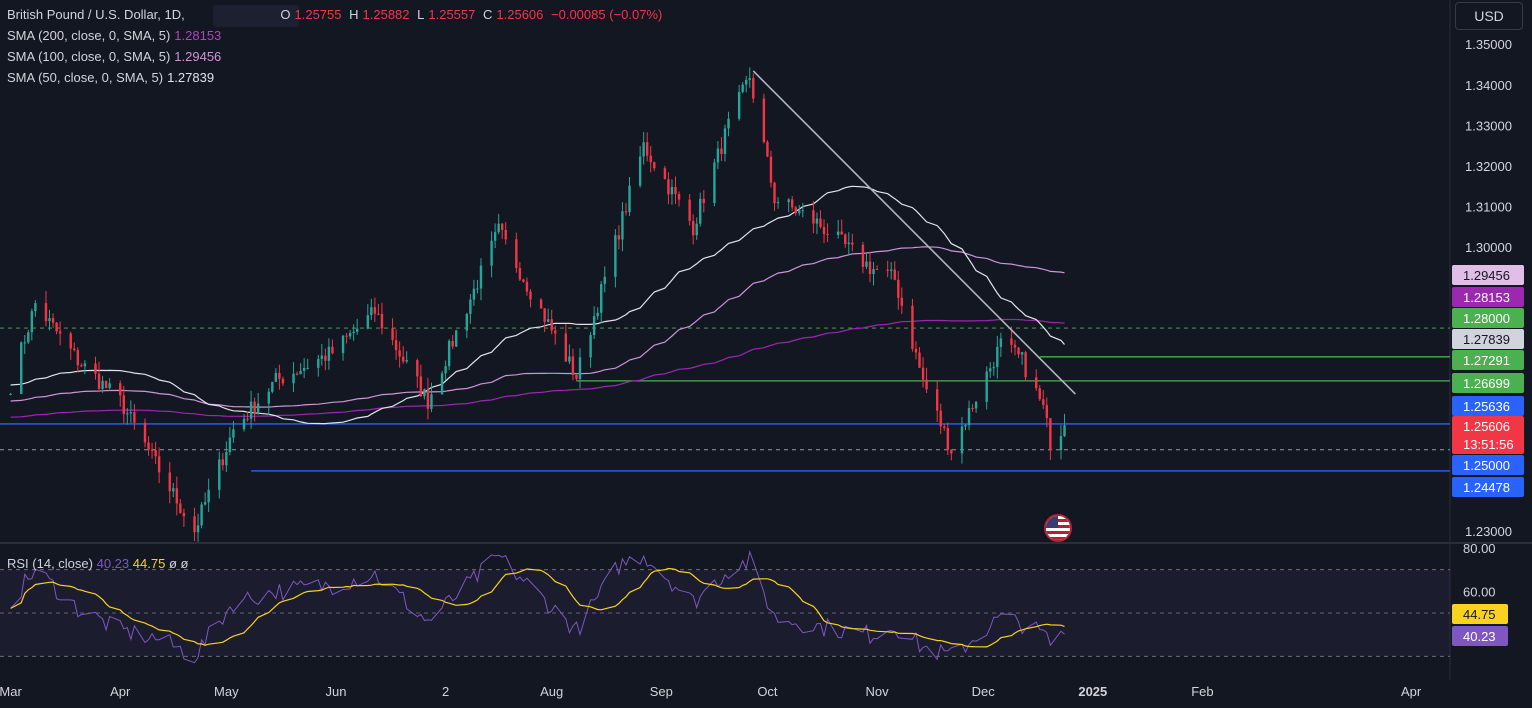  Describe the element at coordinates (1058, 528) in the screenshot. I see `us-flag-icon` at that location.